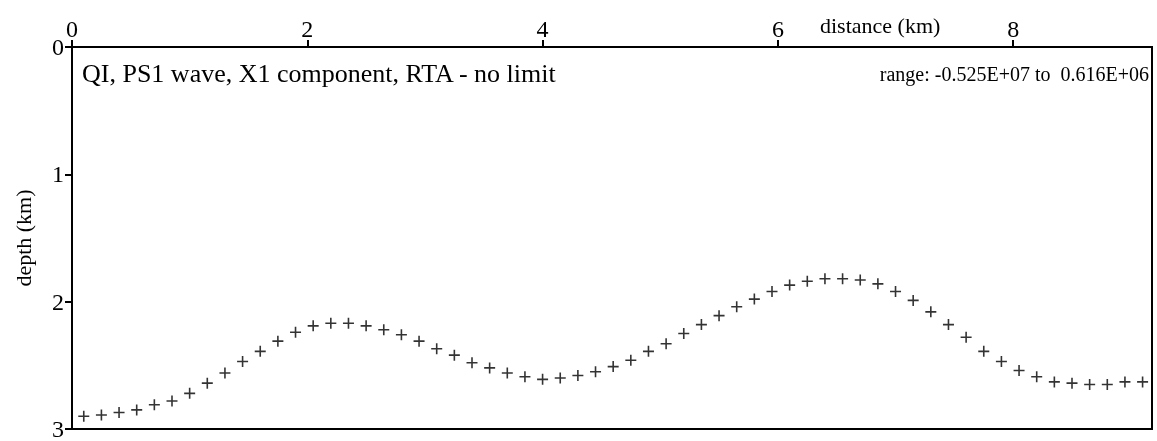 The image size is (1157, 441). What do you see at coordinates (58, 174) in the screenshot?
I see `y-tick-label: 1` at bounding box center [58, 174].